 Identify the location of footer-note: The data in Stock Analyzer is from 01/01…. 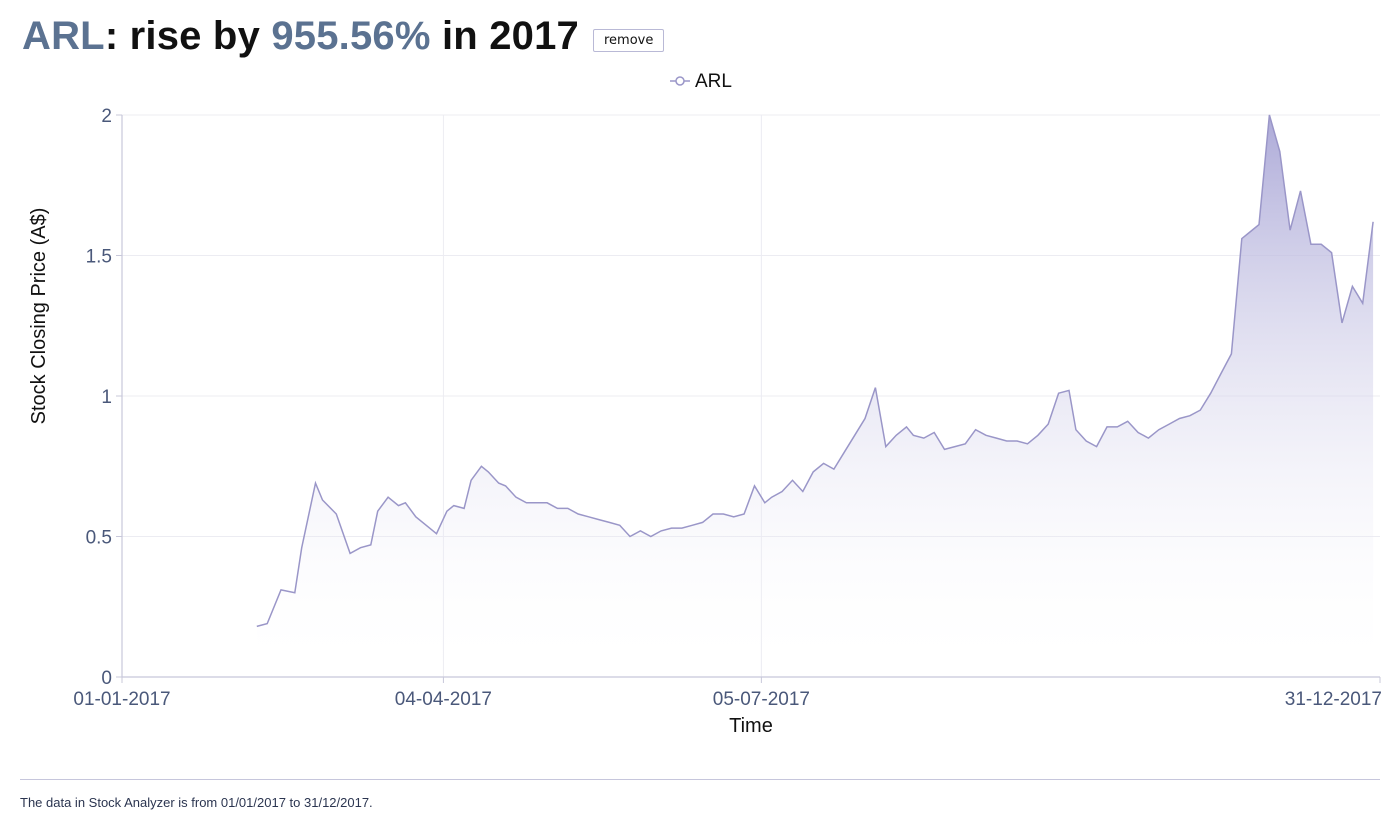
(196, 802).